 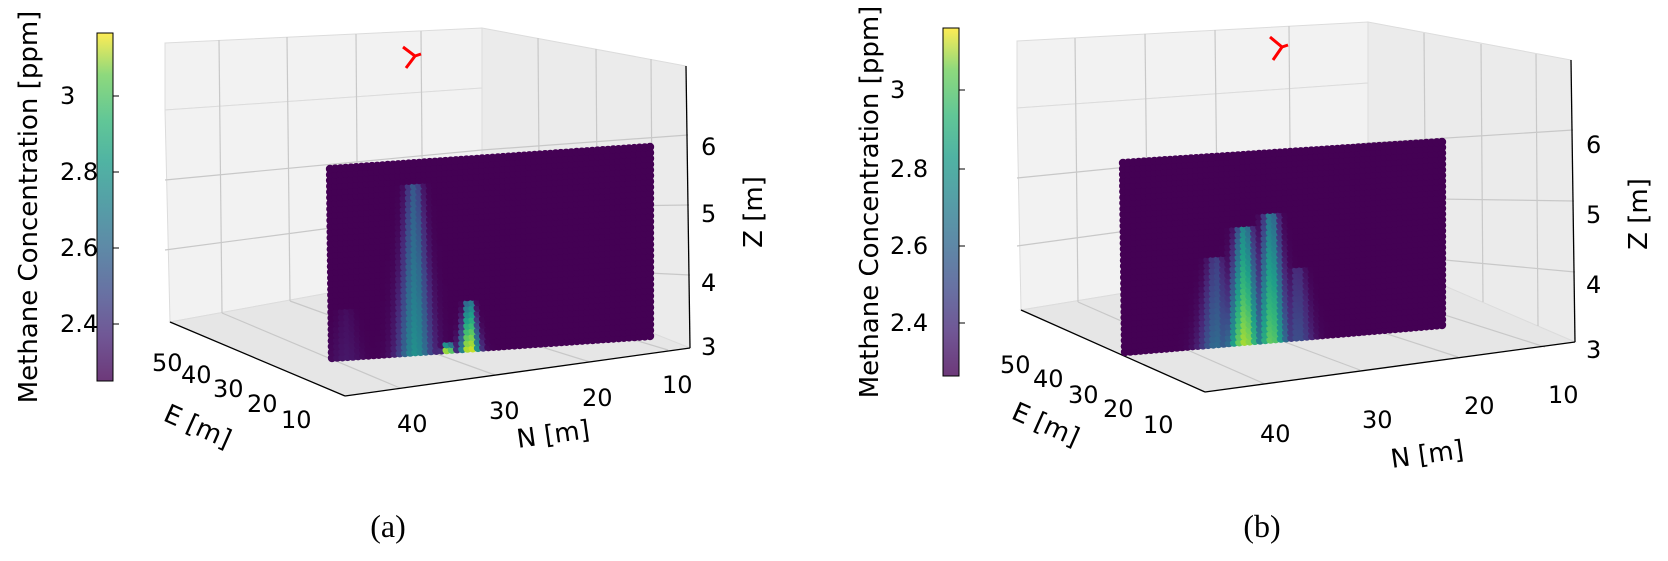 I want to click on colorbar-ticks-b: 3 2.8 2.6 2.4, so click(x=927, y=206).